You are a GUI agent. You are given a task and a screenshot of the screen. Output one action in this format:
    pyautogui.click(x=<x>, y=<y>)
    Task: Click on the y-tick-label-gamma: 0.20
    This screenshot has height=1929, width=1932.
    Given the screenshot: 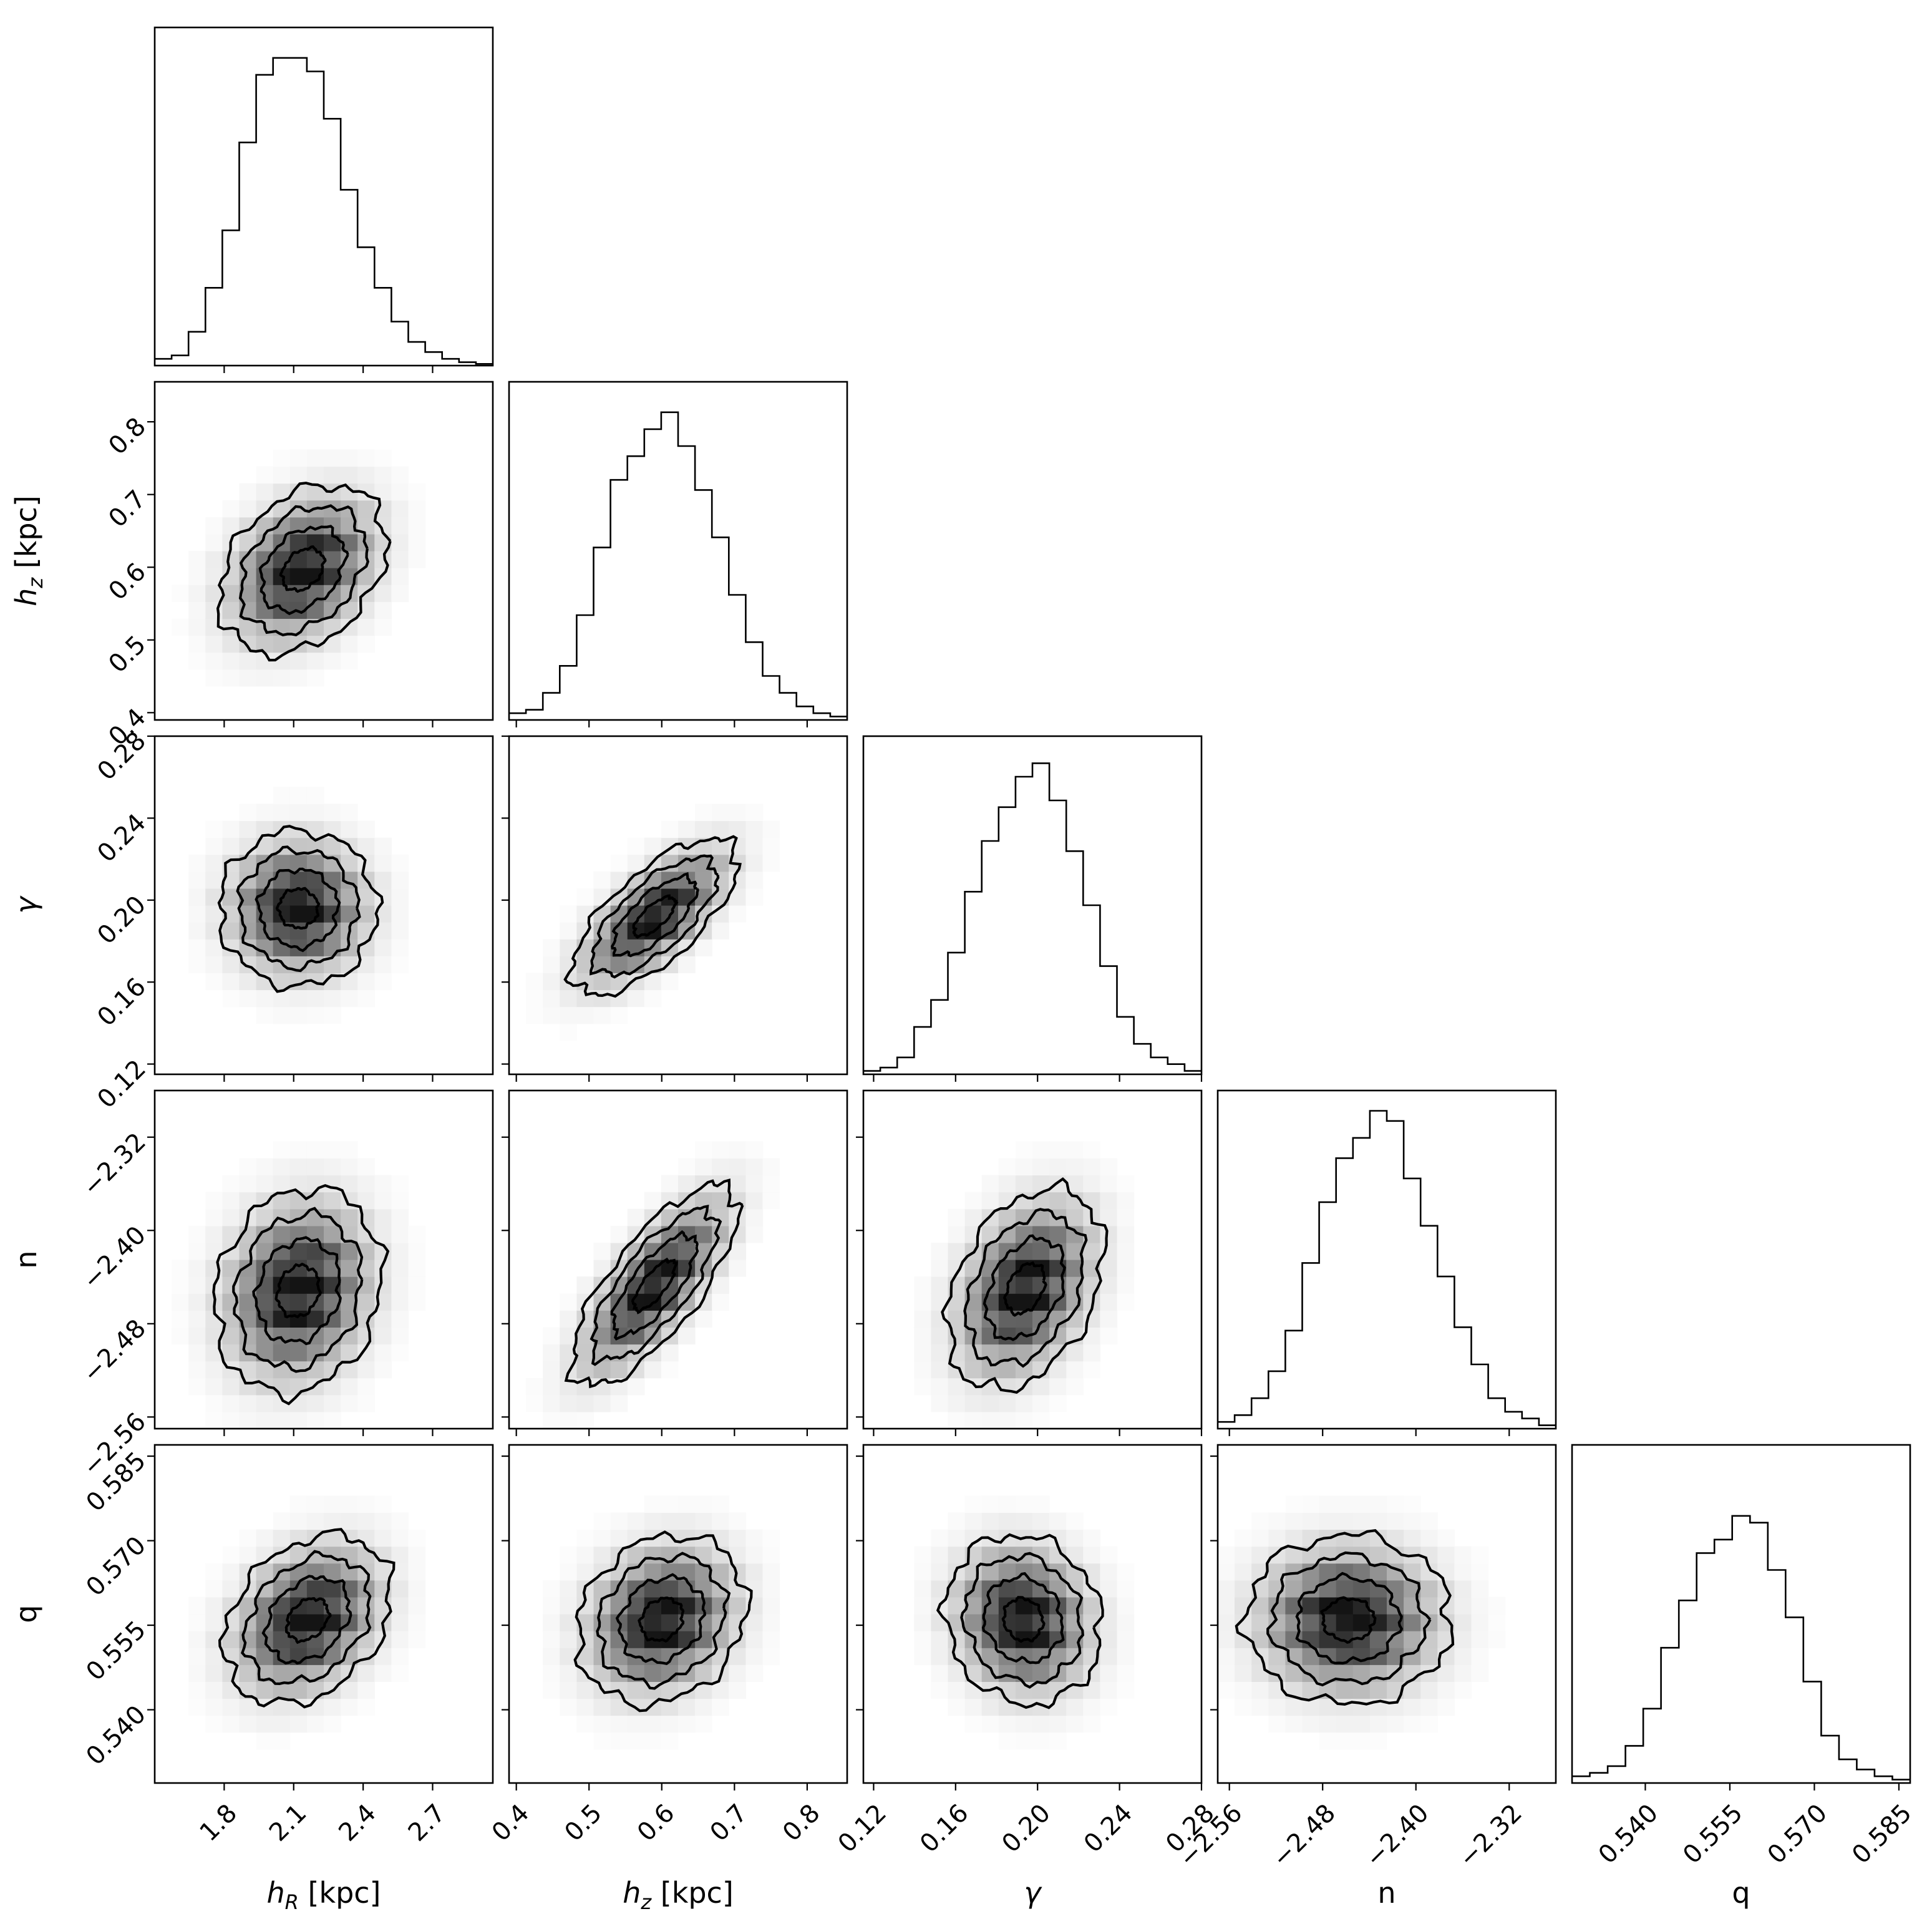 What is the action you would take?
    pyautogui.click(x=122, y=920)
    